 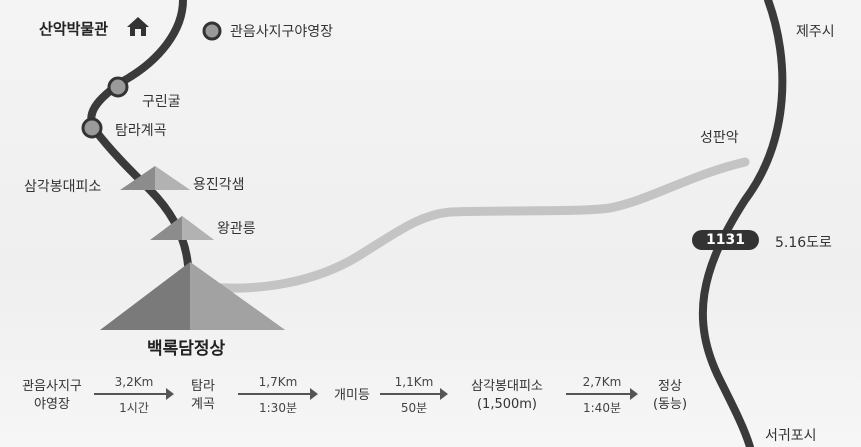 I want to click on leg-distance: 2,7Km, so click(x=602, y=382).